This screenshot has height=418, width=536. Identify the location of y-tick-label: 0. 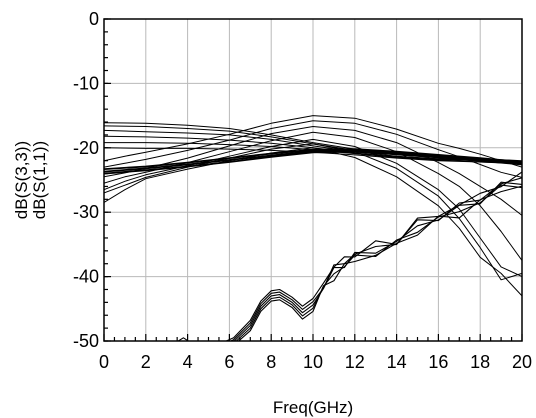
(94, 19).